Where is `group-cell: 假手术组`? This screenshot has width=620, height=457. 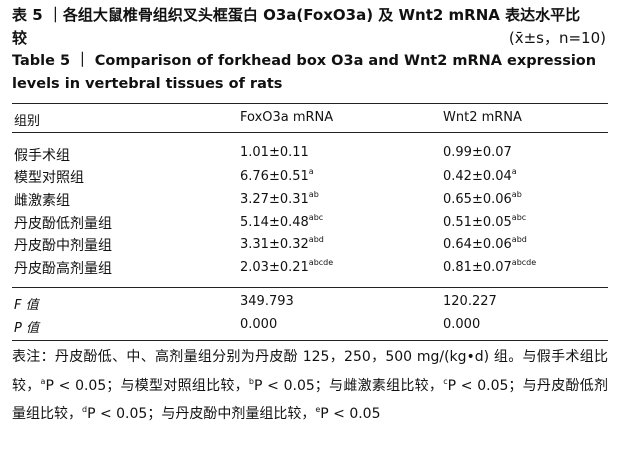
group-cell: 假手术组 is located at coordinates (42, 156).